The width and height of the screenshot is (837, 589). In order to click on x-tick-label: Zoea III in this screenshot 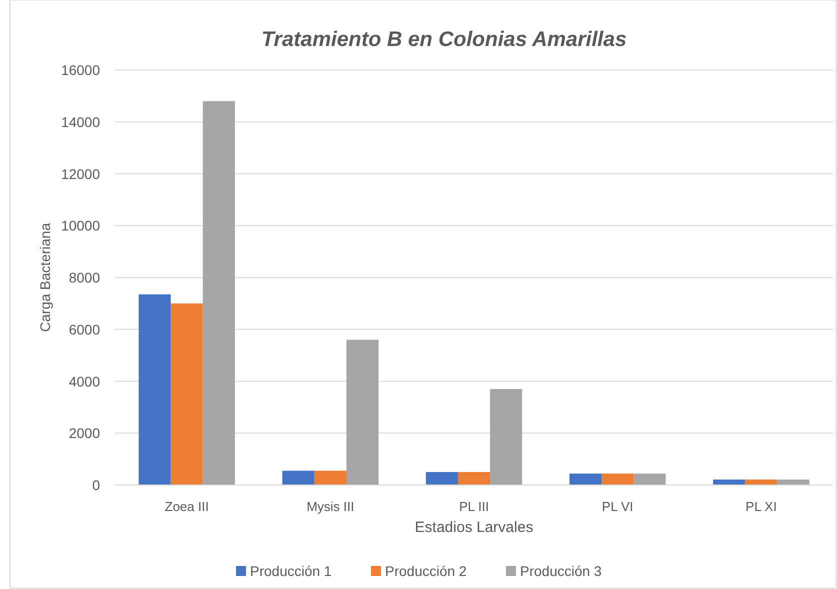, I will do `click(186, 506)`.